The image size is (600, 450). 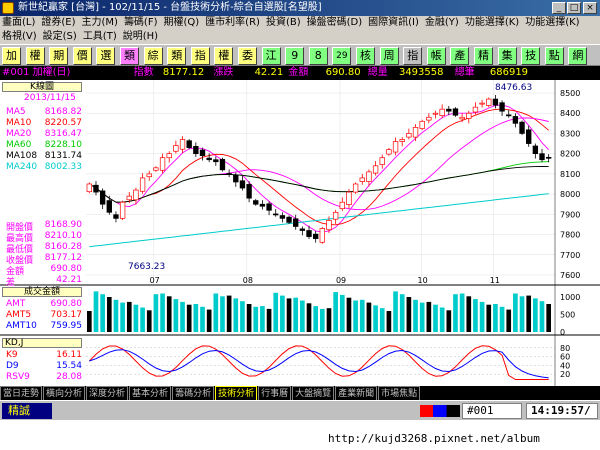 I want to click on menu-item: 主力(M), so click(x=99, y=22).